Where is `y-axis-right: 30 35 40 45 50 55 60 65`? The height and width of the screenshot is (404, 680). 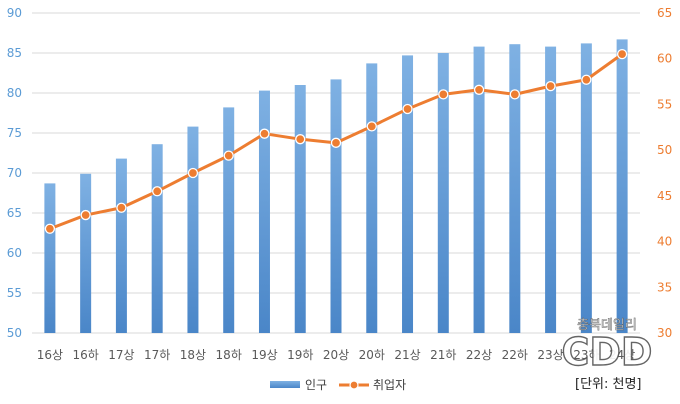 y-axis-right: 30 35 40 45 50 55 60 65 is located at coordinates (664, 173).